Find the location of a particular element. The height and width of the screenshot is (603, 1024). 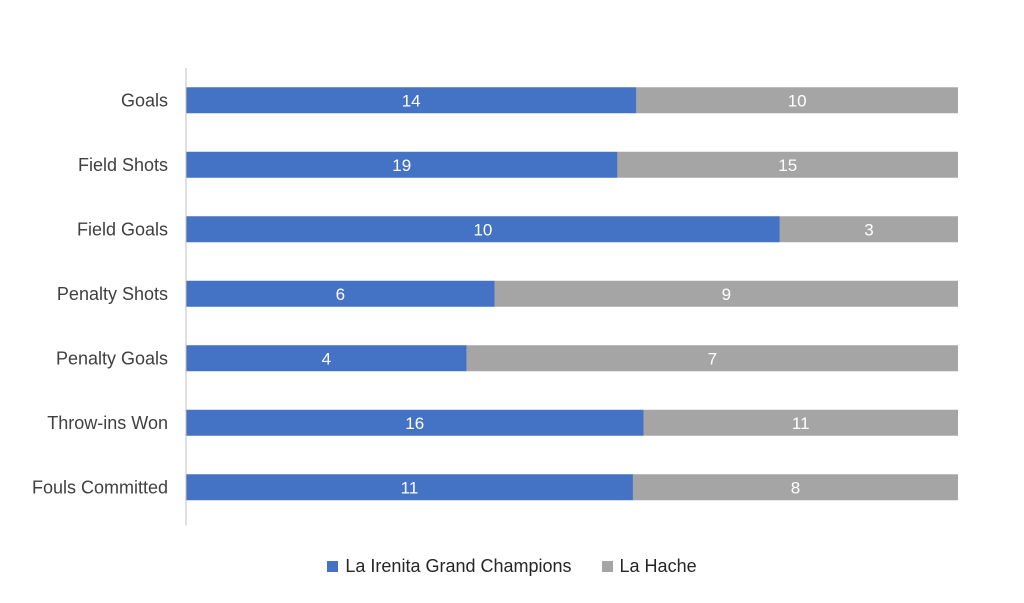

category-label-field-goals: Field Goals is located at coordinates (122, 229).